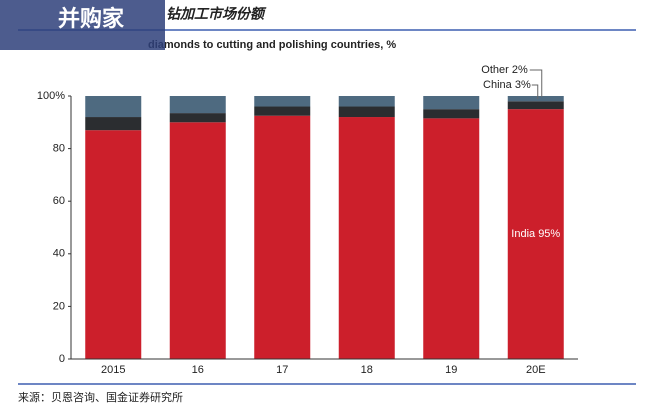  I want to click on y-tick-label: 0, so click(62, 359).